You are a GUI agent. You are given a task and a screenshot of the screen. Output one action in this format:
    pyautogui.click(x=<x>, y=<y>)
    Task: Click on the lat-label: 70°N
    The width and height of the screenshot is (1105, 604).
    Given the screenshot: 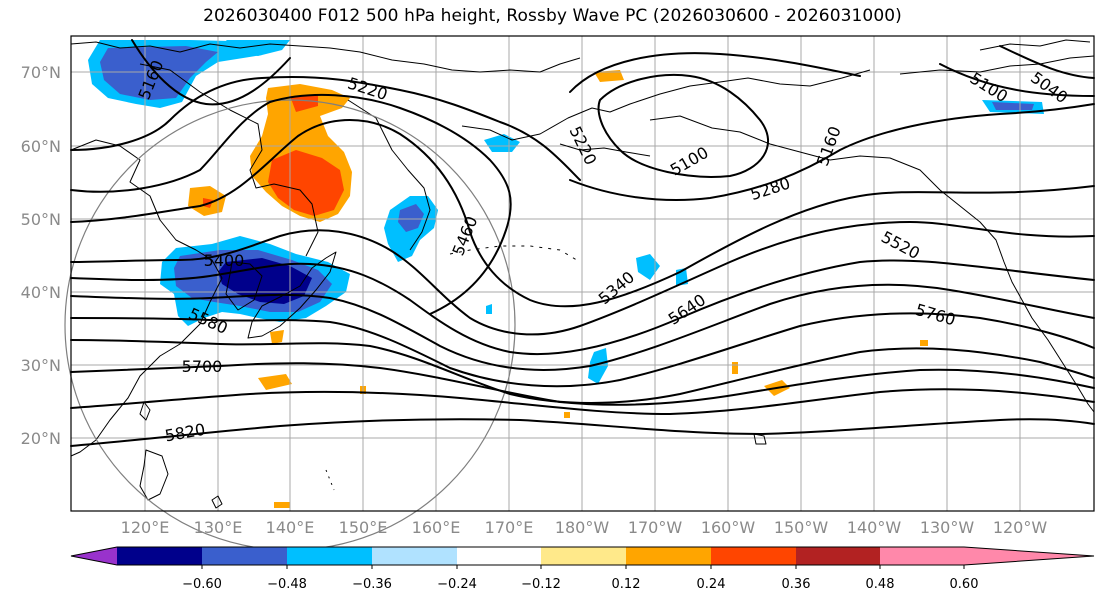 What is the action you would take?
    pyautogui.click(x=41, y=72)
    